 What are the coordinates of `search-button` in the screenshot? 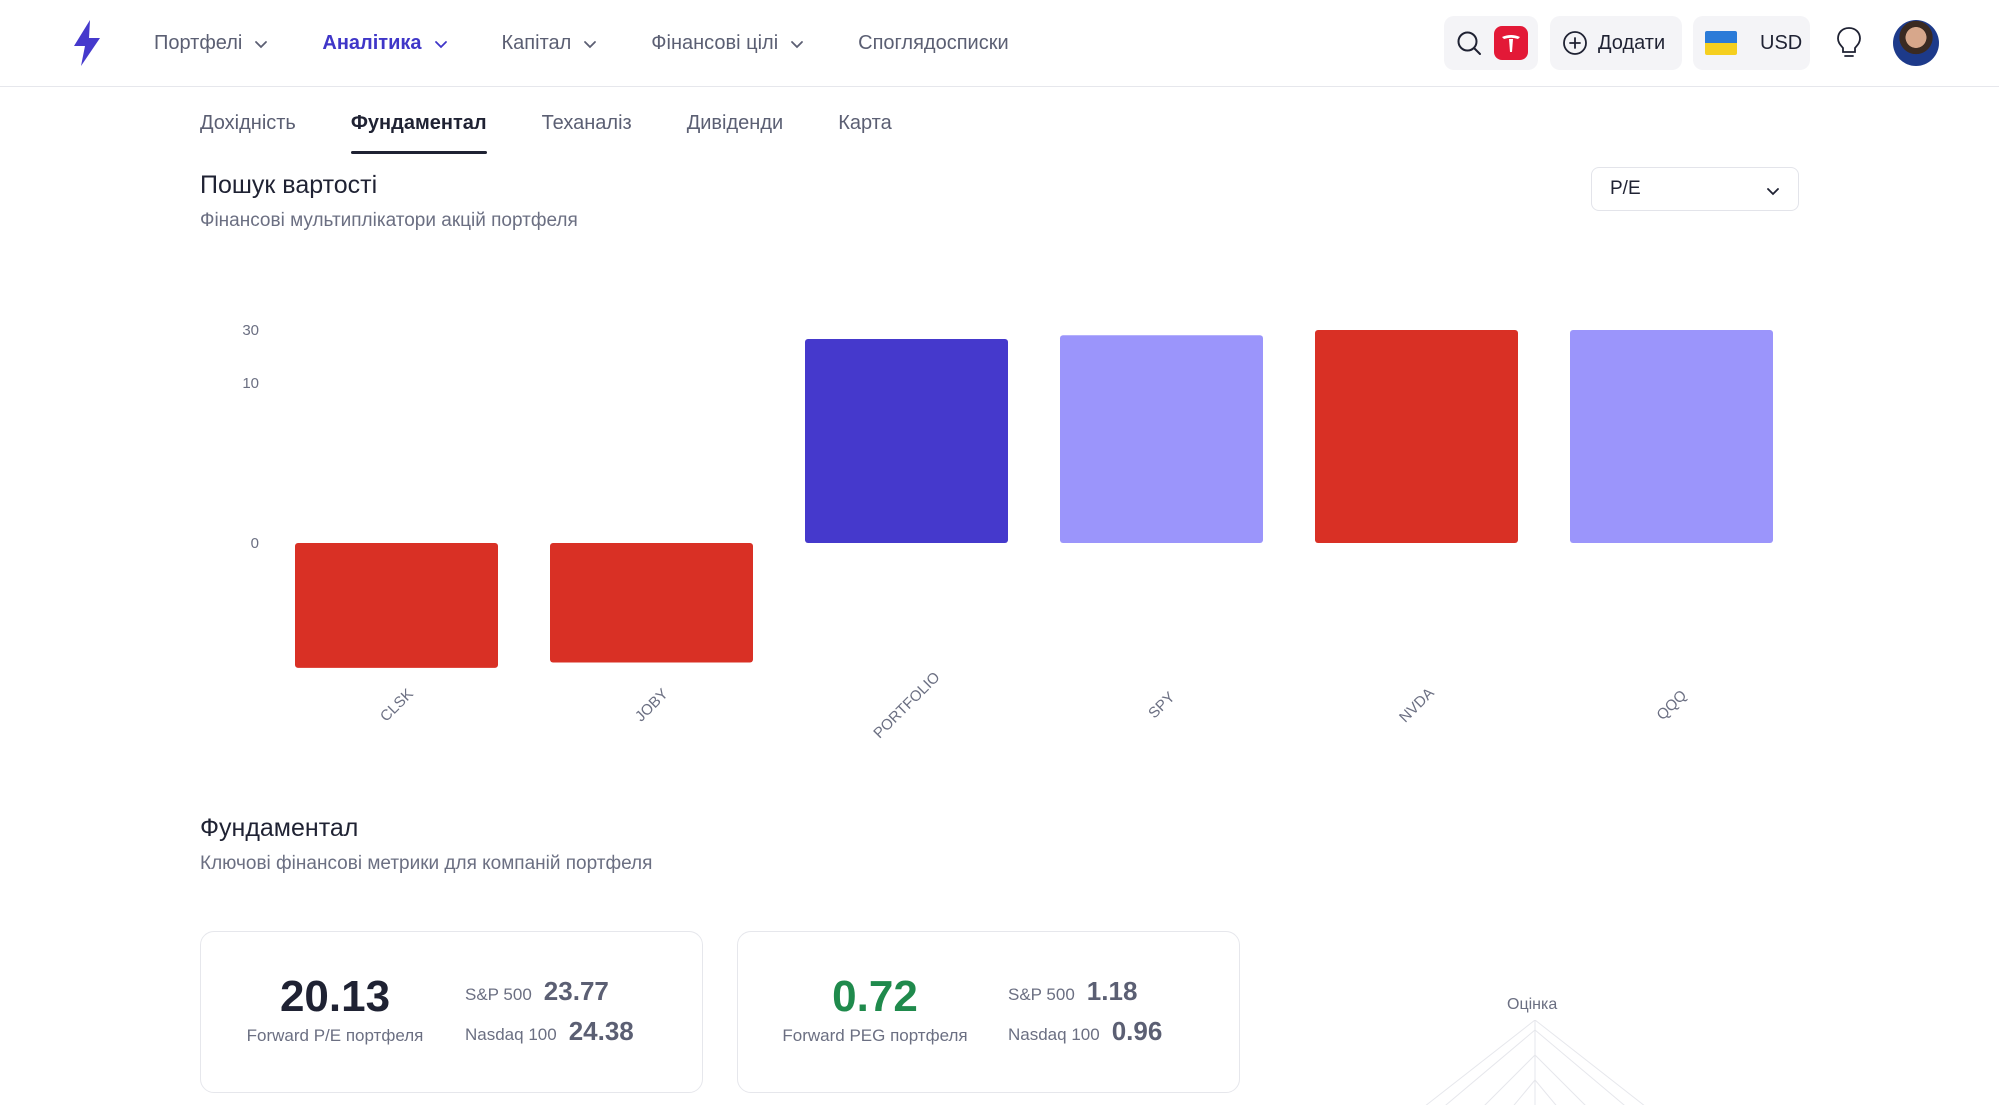 It's located at (1491, 43).